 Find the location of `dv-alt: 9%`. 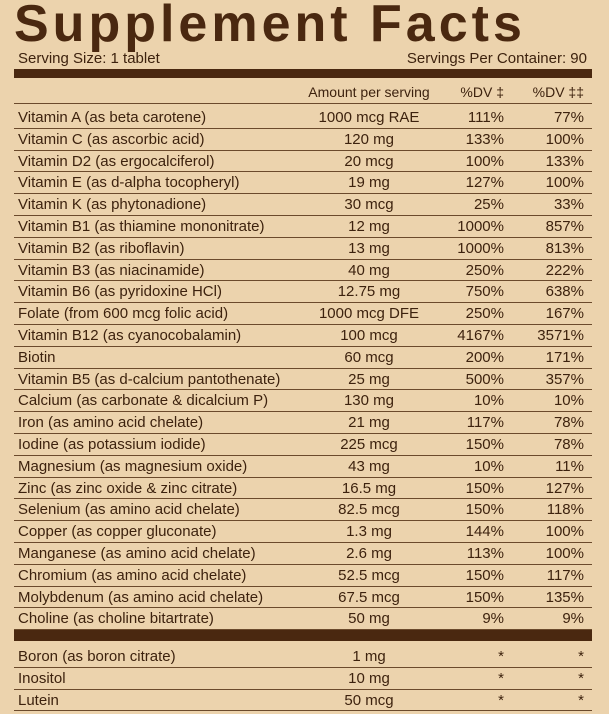

dv-alt: 9% is located at coordinates (573, 619).